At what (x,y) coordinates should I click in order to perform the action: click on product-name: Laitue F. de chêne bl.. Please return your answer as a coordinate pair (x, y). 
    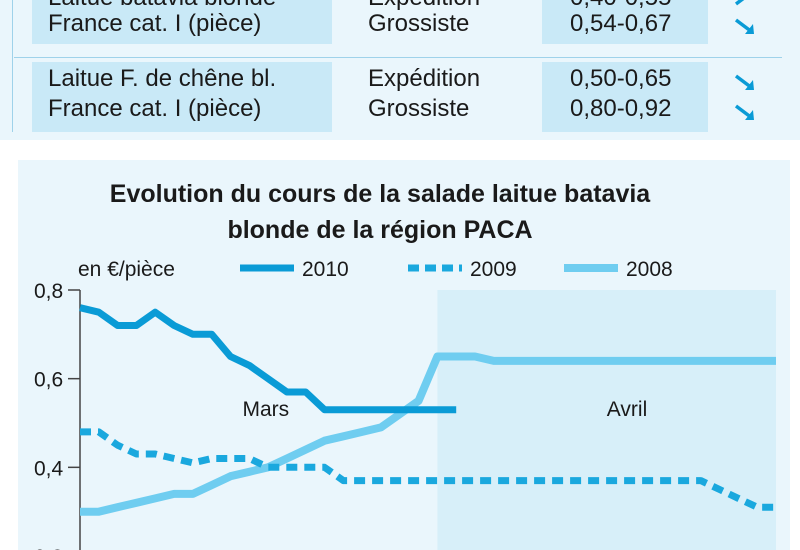
    Looking at the image, I should click on (162, 78).